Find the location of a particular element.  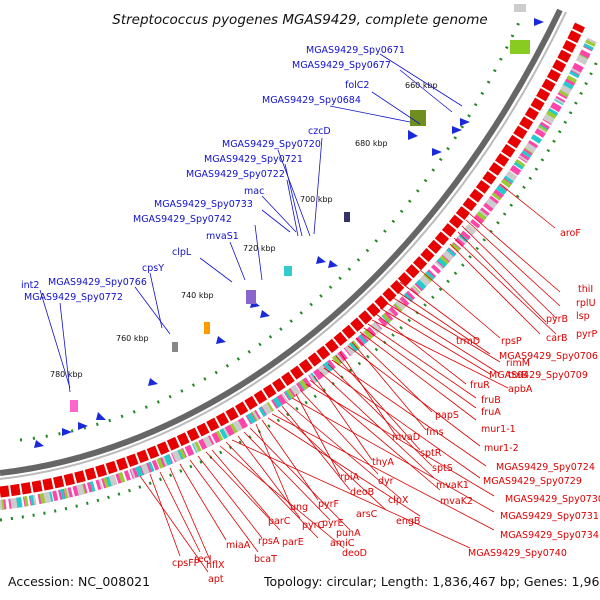

label-miaa: miaA is located at coordinates (238, 545).